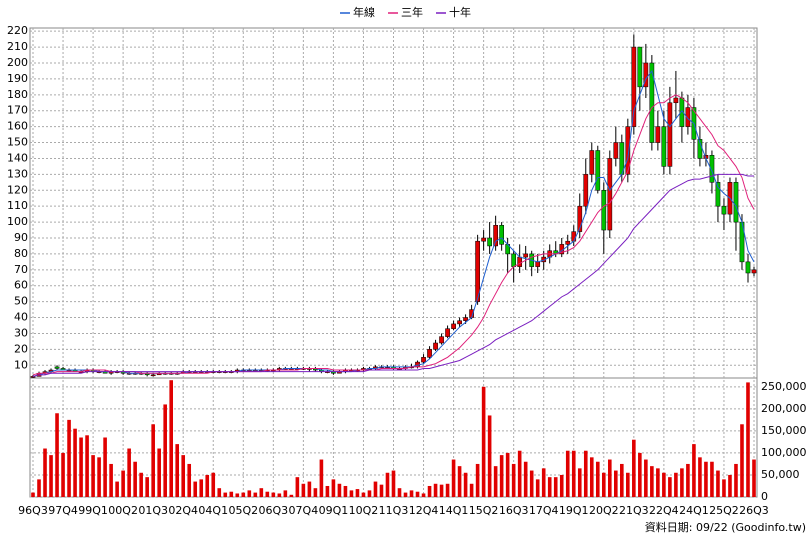 This screenshot has height=540, width=808. I want to click on x-tick-label: 09Q1, so click(334, 510).